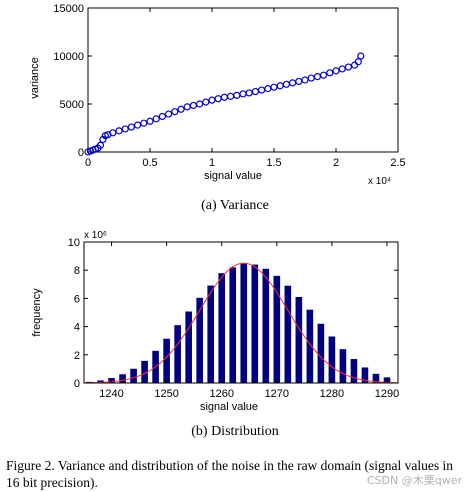 The height and width of the screenshot is (492, 470). I want to click on x-tick-label: 1250, so click(166, 394).